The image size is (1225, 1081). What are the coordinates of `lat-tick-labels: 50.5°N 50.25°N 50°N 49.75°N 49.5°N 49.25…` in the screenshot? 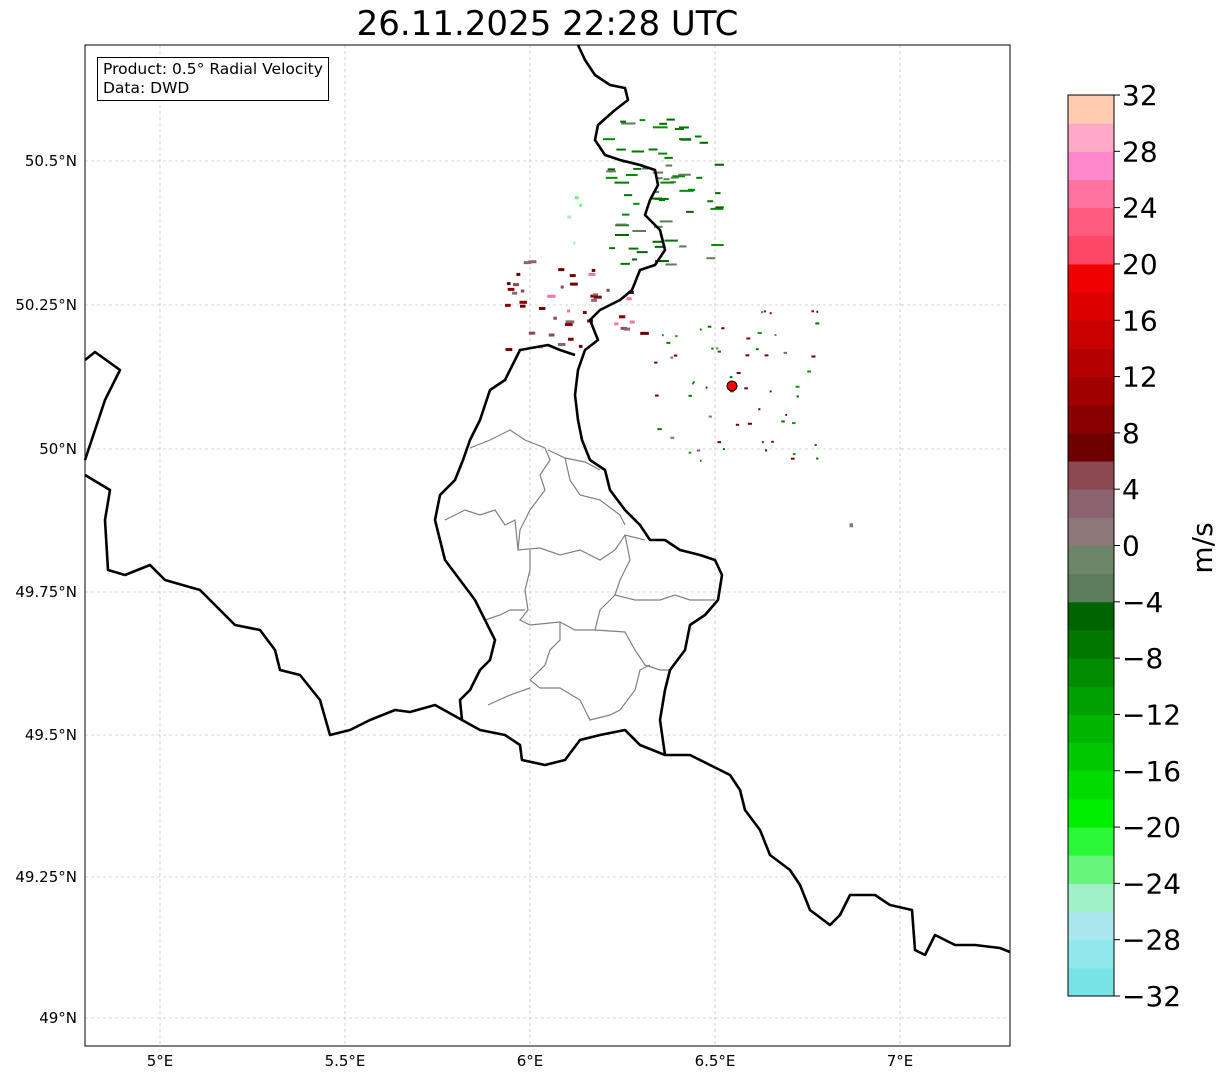 It's located at (46, 589).